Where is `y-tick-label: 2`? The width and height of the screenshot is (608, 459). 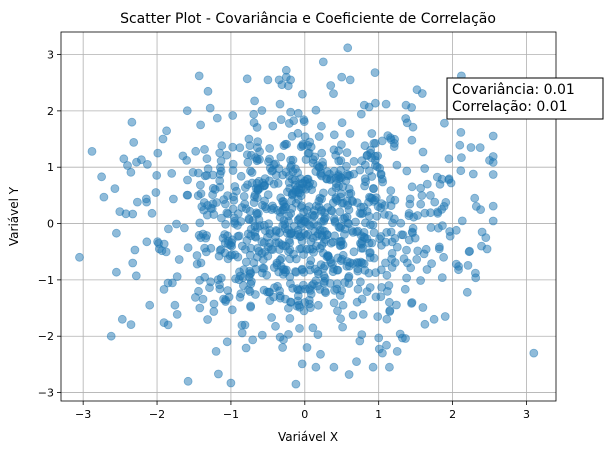
y-tick-label: 2 is located at coordinates (50, 111).